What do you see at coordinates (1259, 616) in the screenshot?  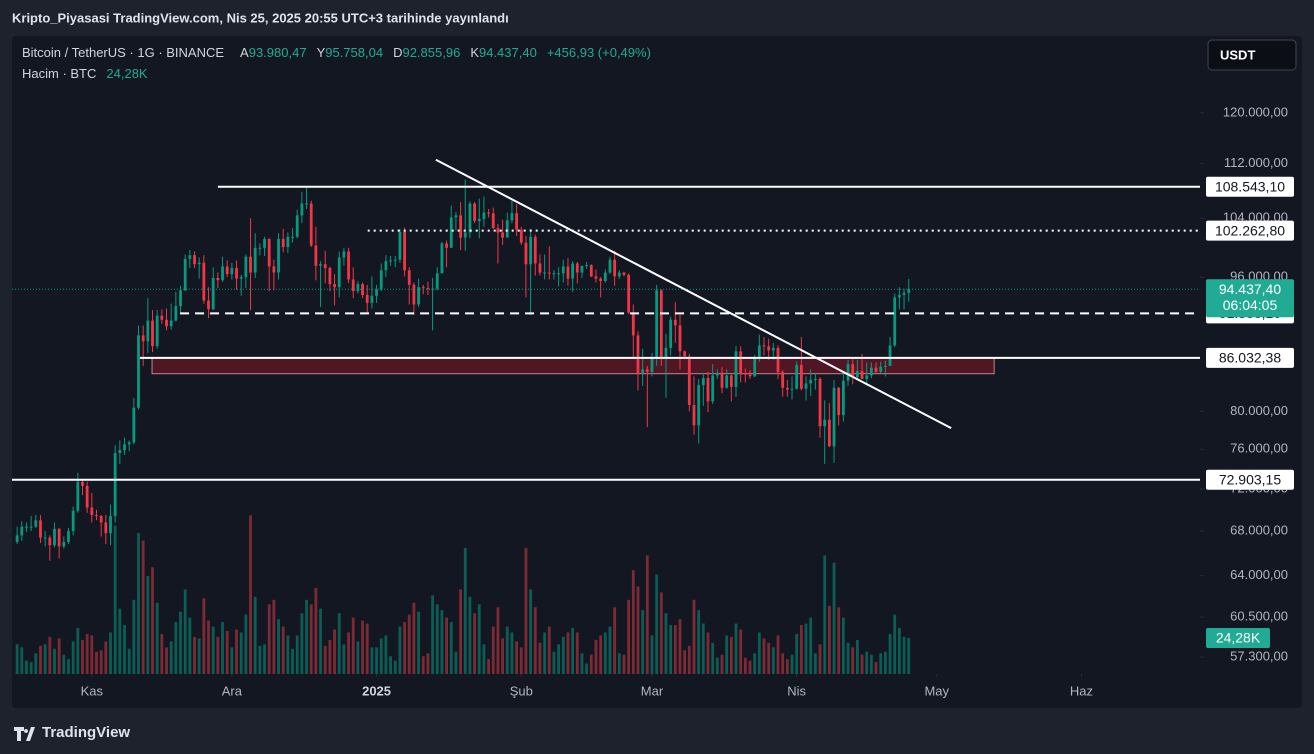 I see `y-tick-label: 60.500,00` at bounding box center [1259, 616].